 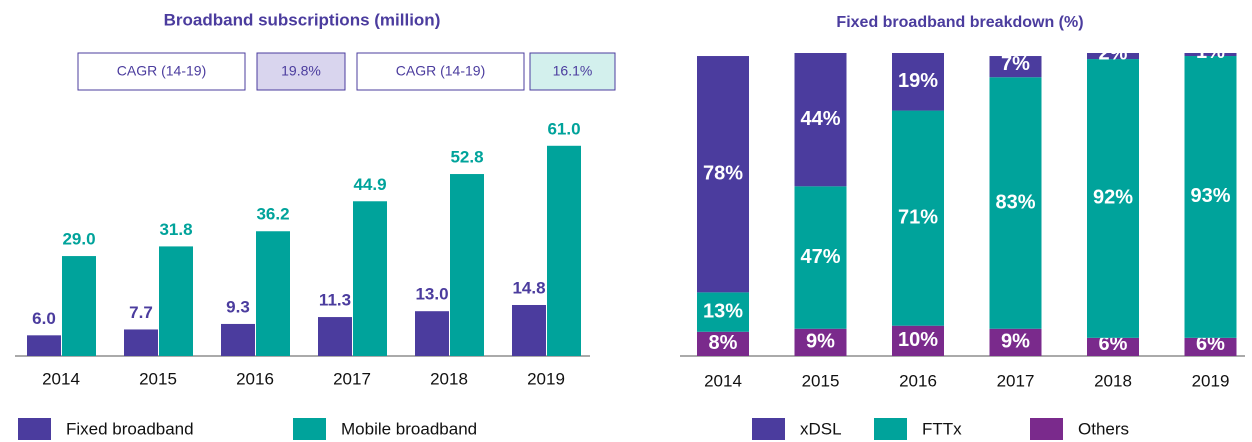 I want to click on value-label: 36.2, so click(x=272, y=214).